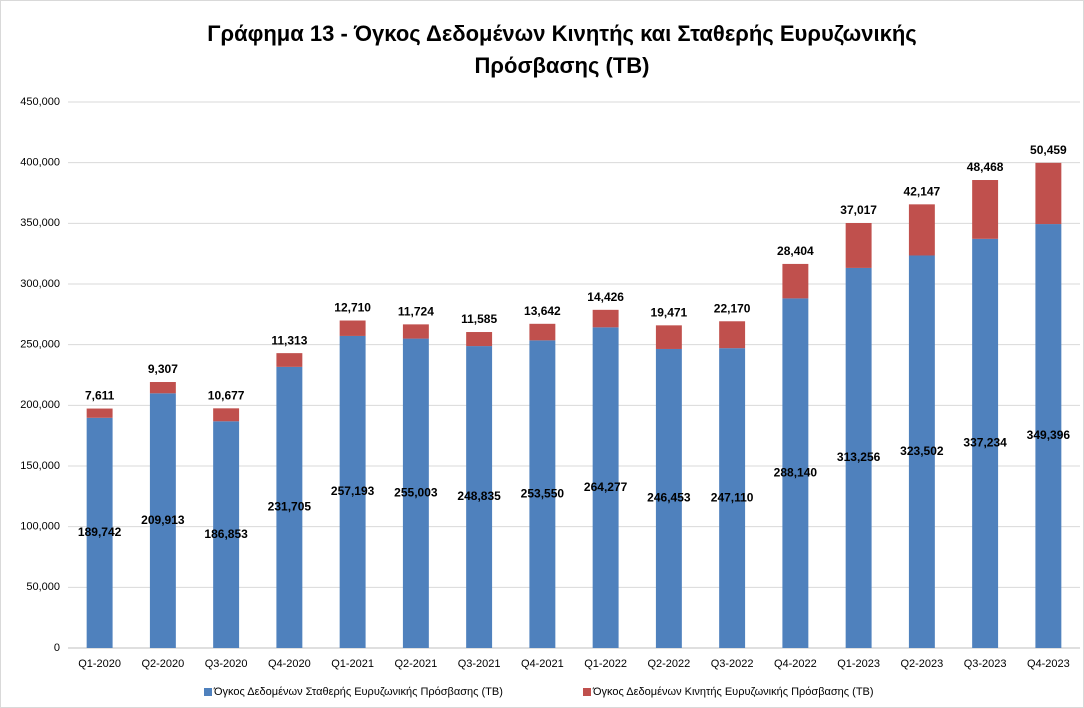  Describe the element at coordinates (985, 664) in the screenshot. I see `x-tick-label: Q3-2023` at that location.